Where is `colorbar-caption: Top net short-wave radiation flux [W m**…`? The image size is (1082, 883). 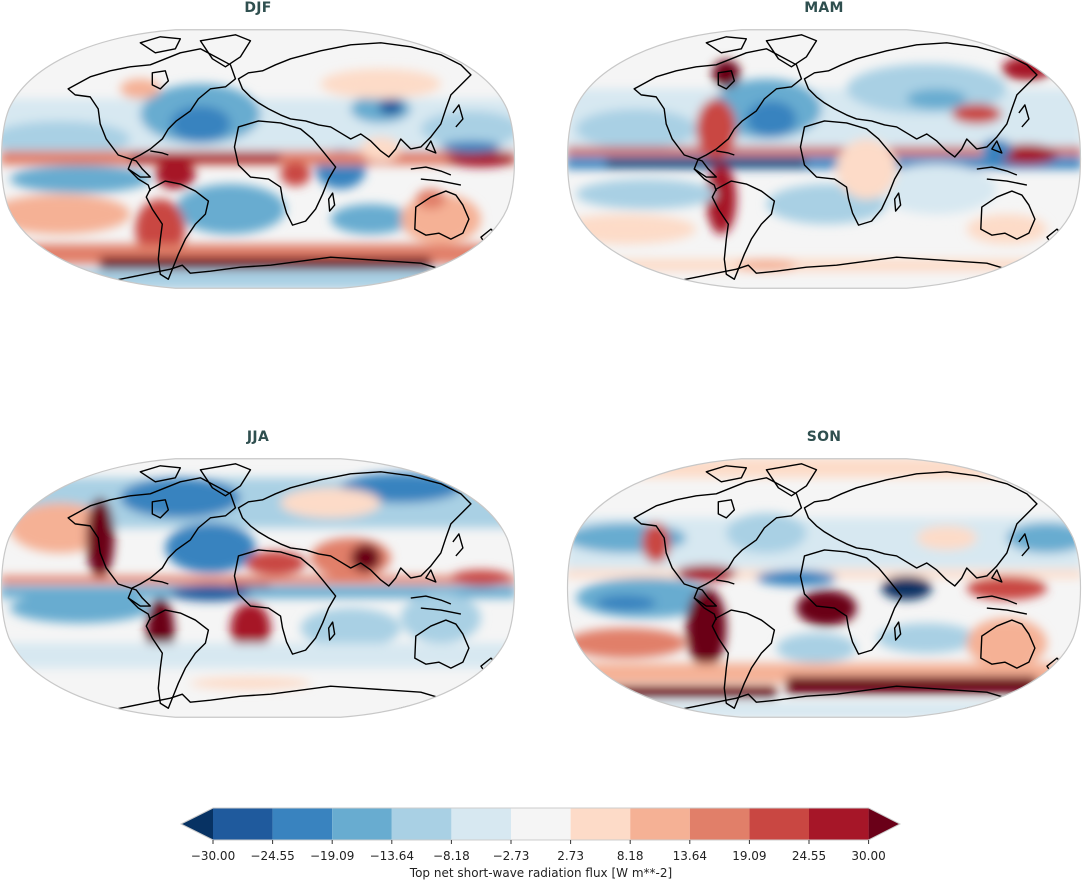 colorbar-caption: Top net short-wave radiation flux [W m**… is located at coordinates (541, 873).